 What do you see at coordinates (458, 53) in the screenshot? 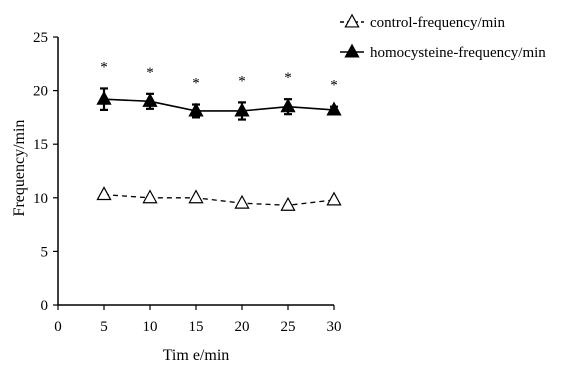
I see `legend-label: homocysteine-frequency/min` at bounding box center [458, 53].